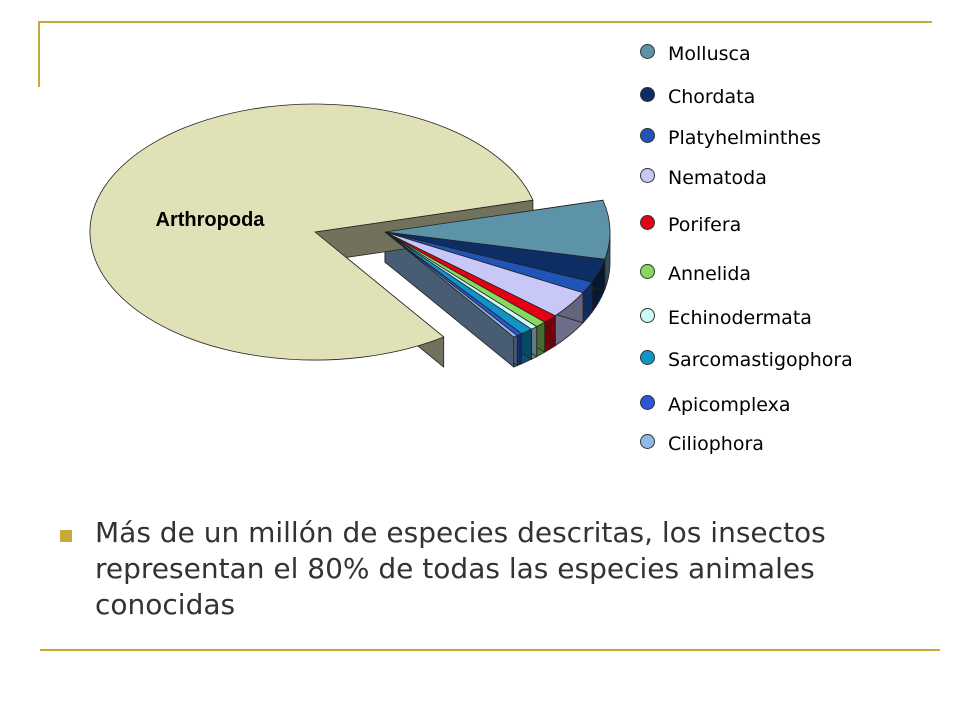  What do you see at coordinates (66, 536) in the screenshot?
I see `bullet-marker` at bounding box center [66, 536].